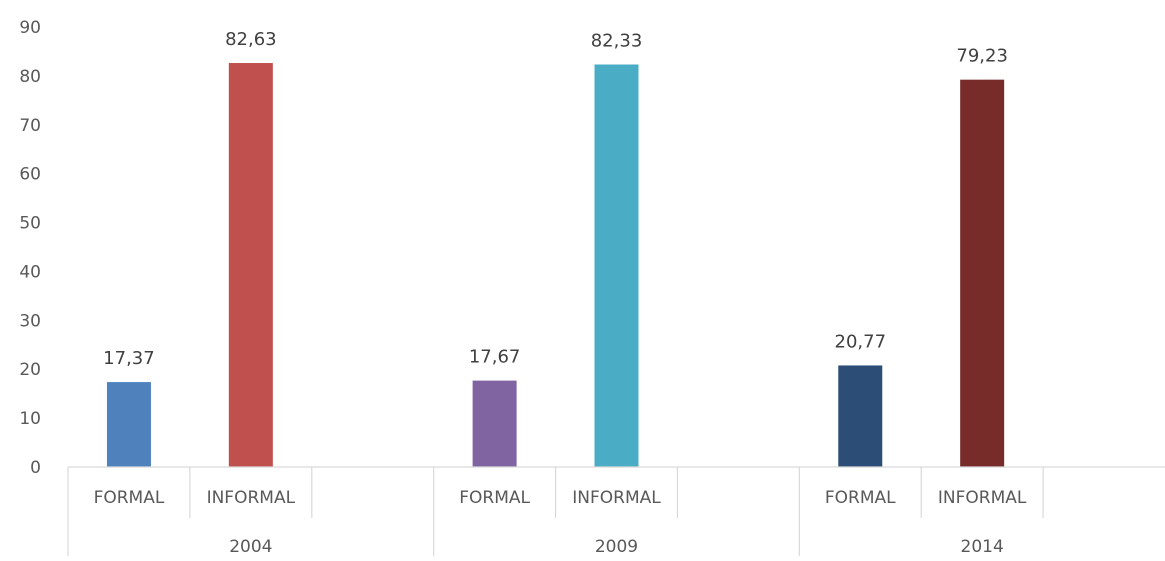 The height and width of the screenshot is (561, 1165). I want to click on y-tick-label: 90, so click(30, 28).